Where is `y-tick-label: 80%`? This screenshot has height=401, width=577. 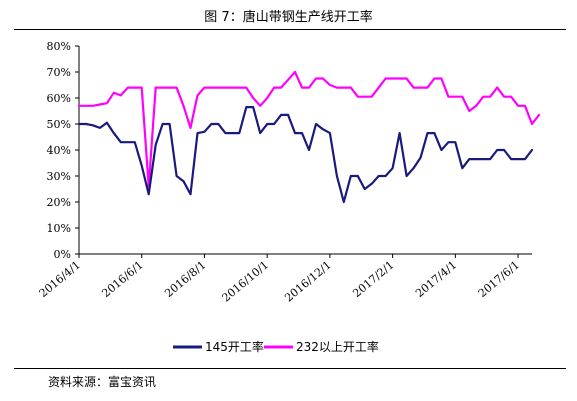 y-tick-label: 80% is located at coordinates (59, 46).